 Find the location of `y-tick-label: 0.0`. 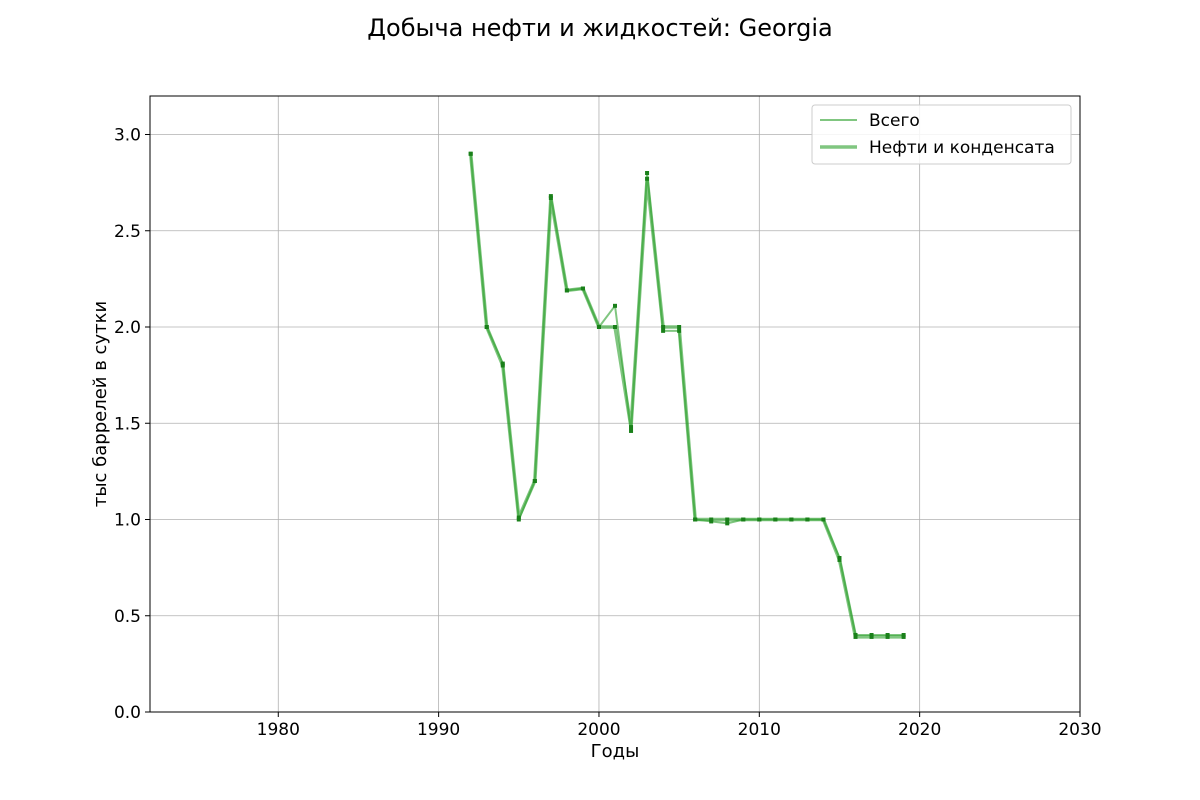

y-tick-label: 0.0 is located at coordinates (127, 713).